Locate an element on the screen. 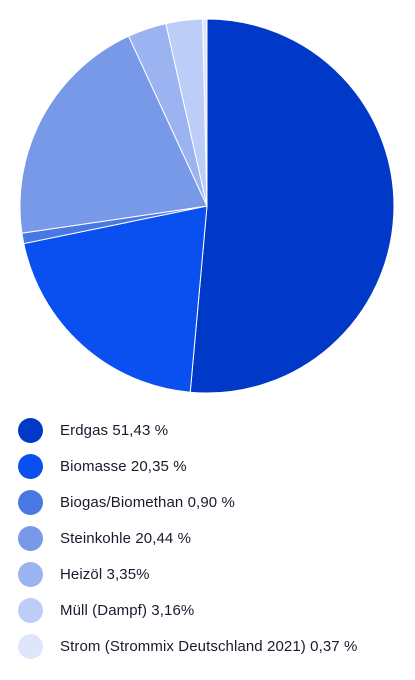  legend-label-erdgas: Erdgas 51,43 % is located at coordinates (114, 430).